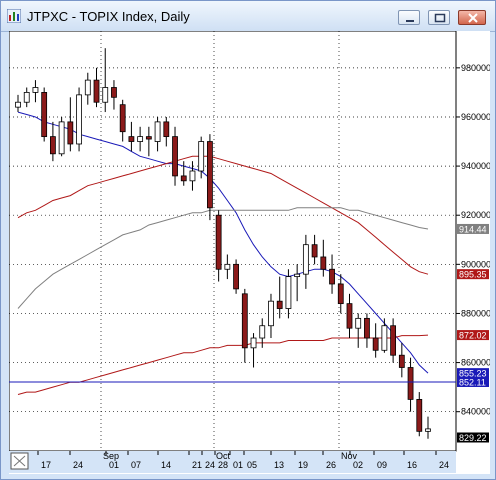 The width and height of the screenshot is (496, 480). I want to click on price-tag-label: 829.22, so click(473, 438).